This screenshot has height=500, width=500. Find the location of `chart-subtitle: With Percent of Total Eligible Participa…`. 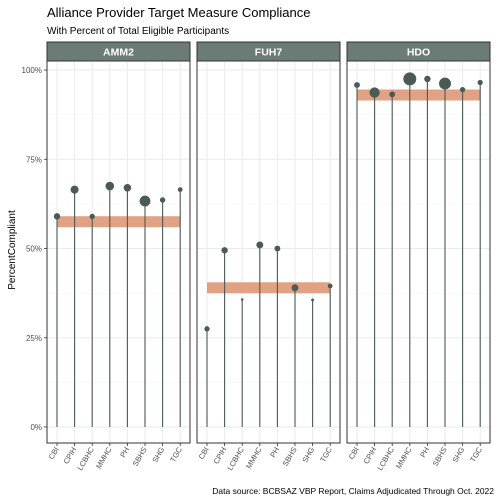

chart-subtitle: With Percent of Total Eligible Participa… is located at coordinates (138, 31).